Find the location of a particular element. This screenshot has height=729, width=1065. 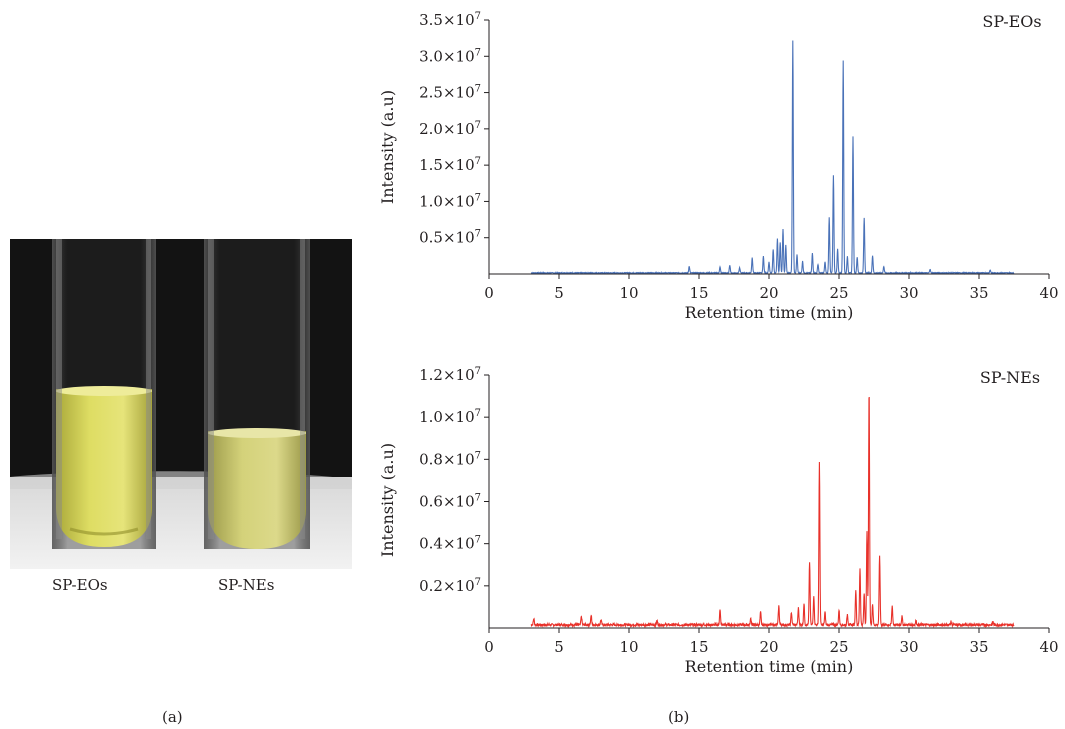

chart-2-y-tick-label: 1.0×107 is located at coordinates (450, 417).